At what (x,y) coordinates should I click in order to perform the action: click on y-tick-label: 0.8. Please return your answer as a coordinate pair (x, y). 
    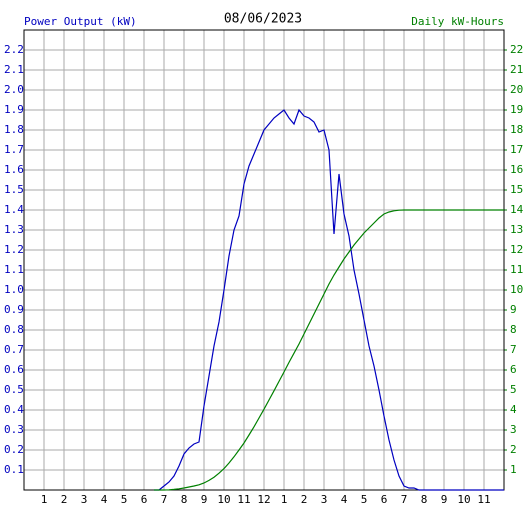
    Looking at the image, I should click on (14, 329).